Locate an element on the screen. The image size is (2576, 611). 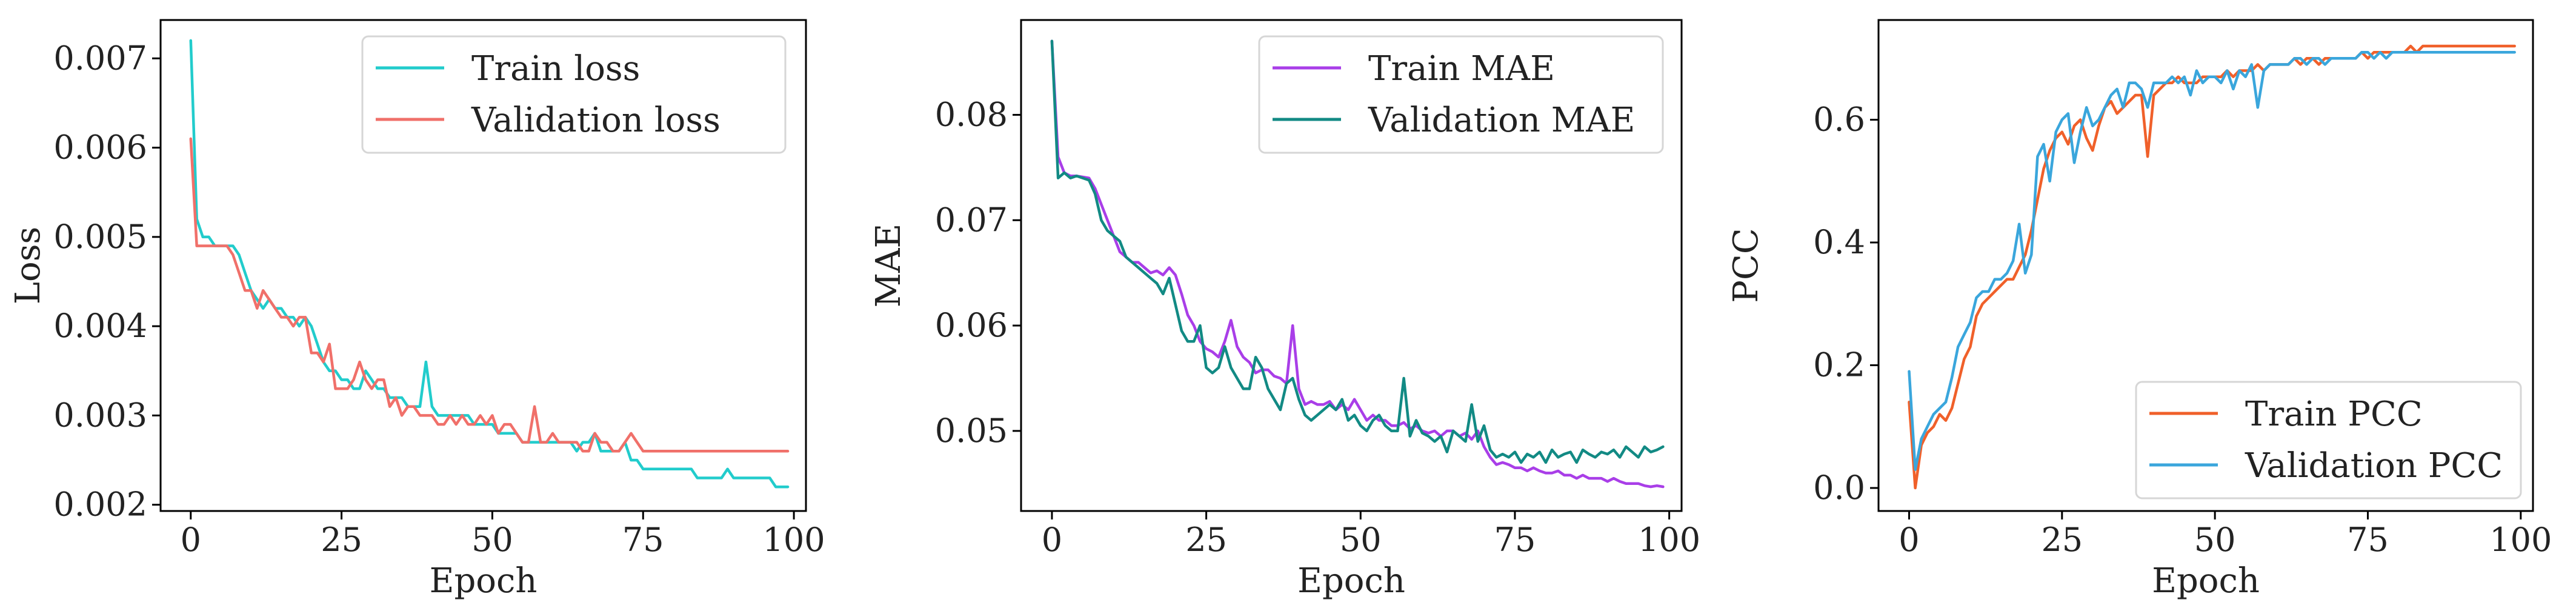
legend-label: Validation PCC is located at coordinates (2374, 466).